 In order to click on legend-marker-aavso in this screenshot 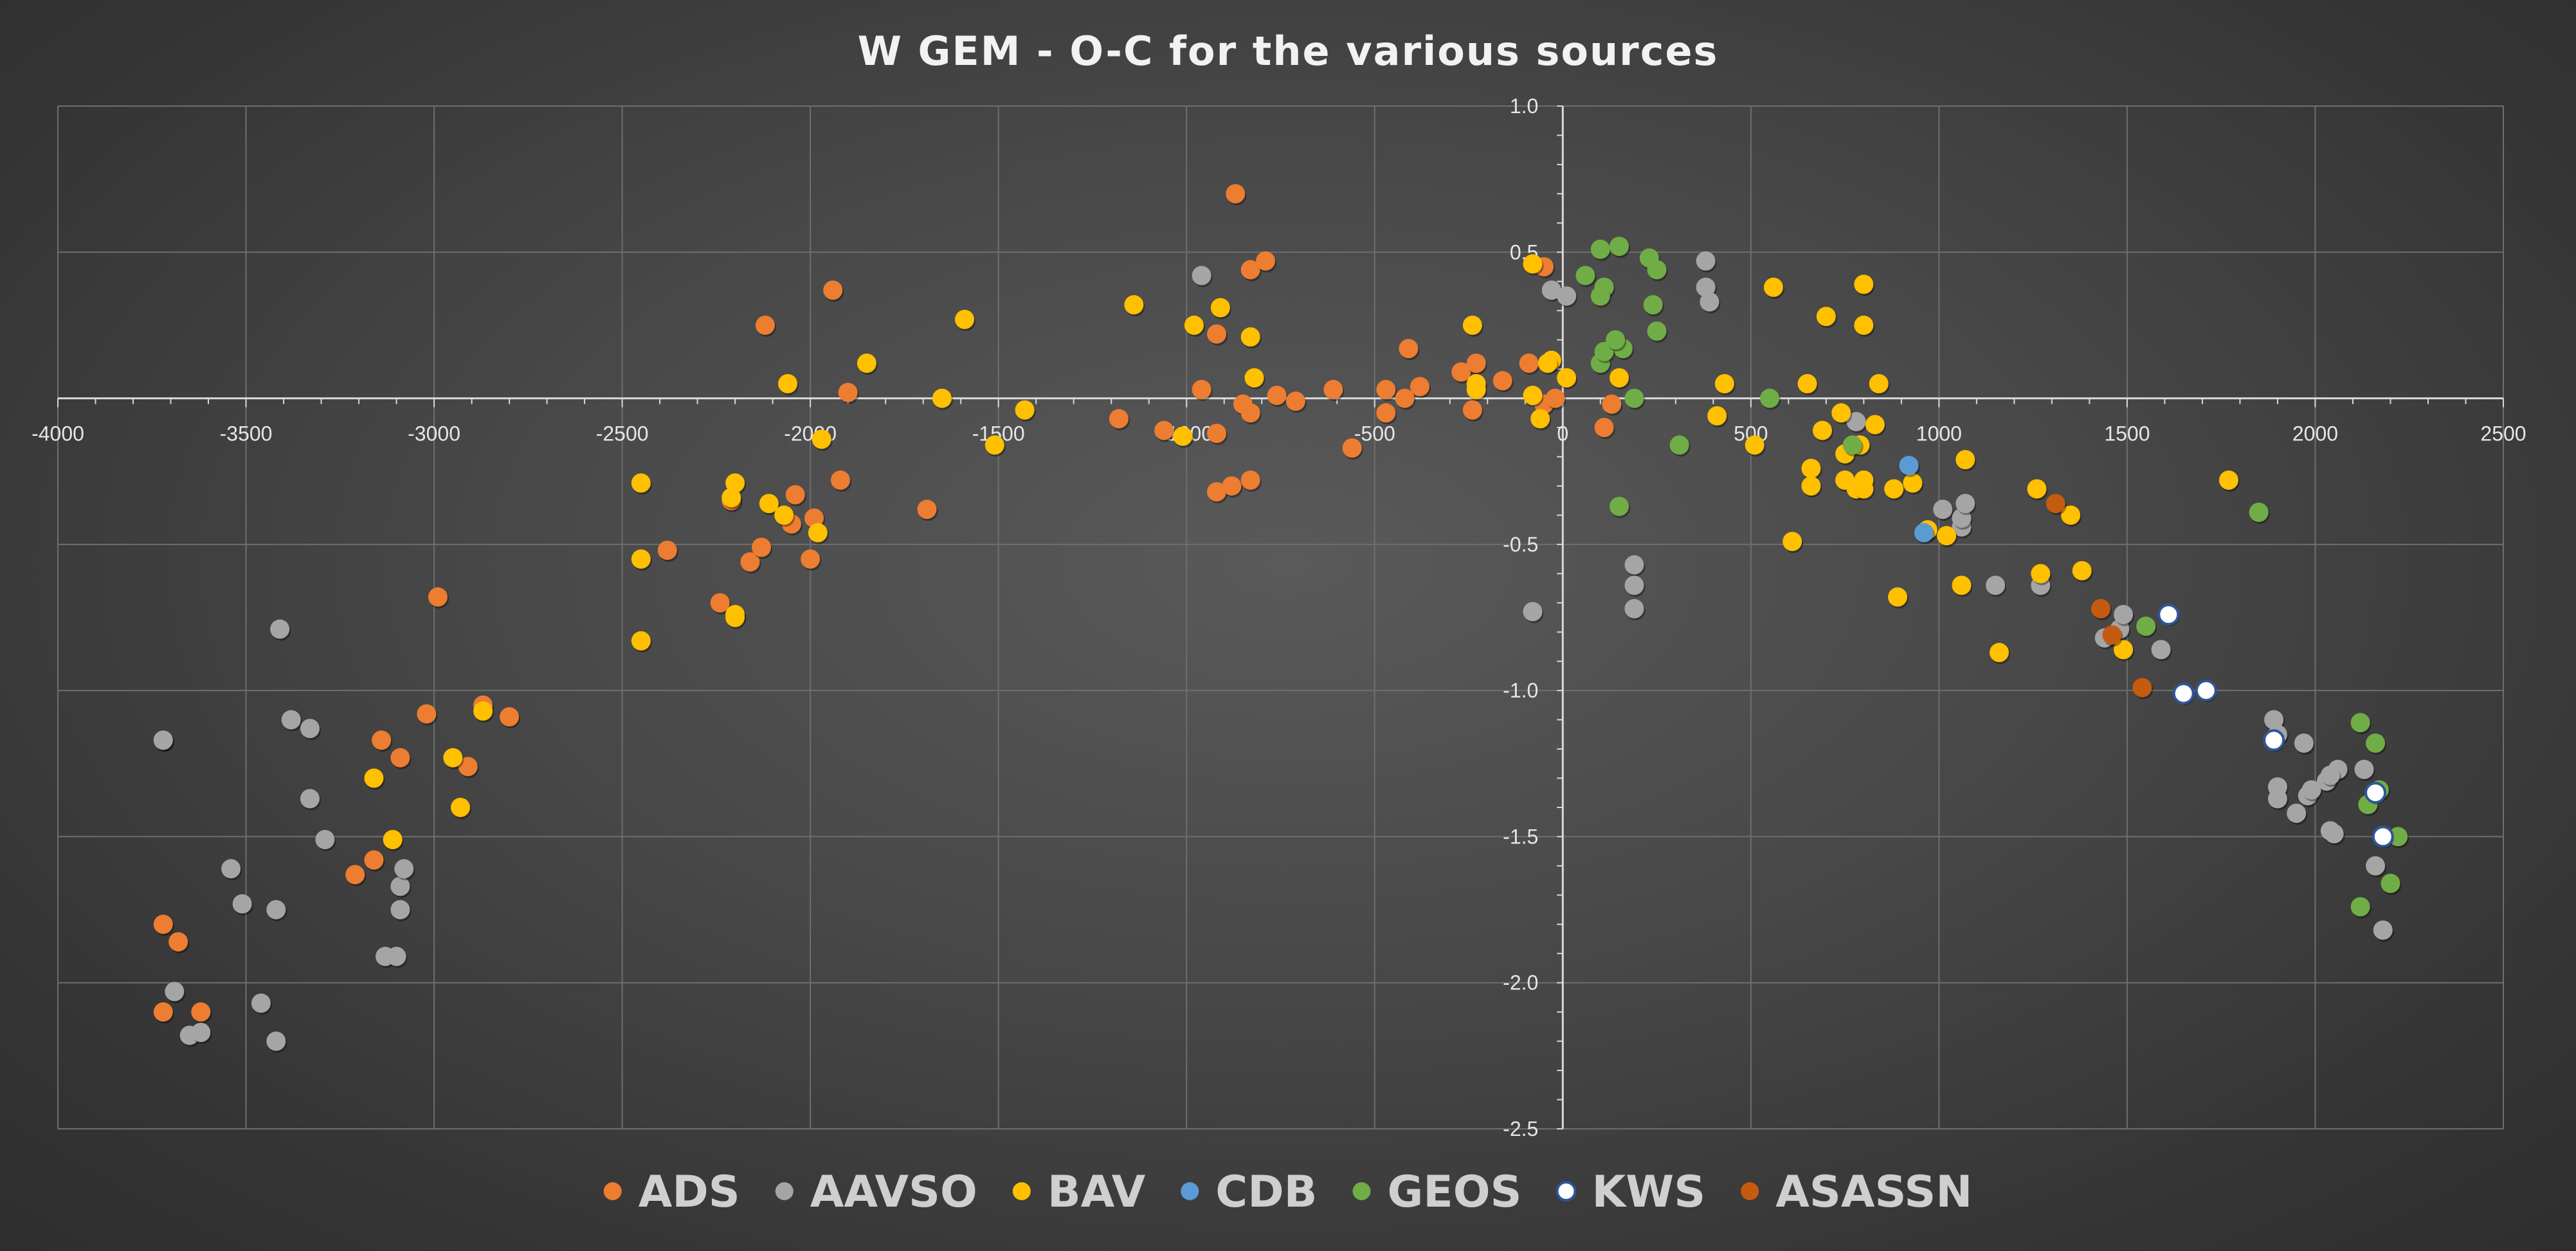, I will do `click(784, 1191)`.